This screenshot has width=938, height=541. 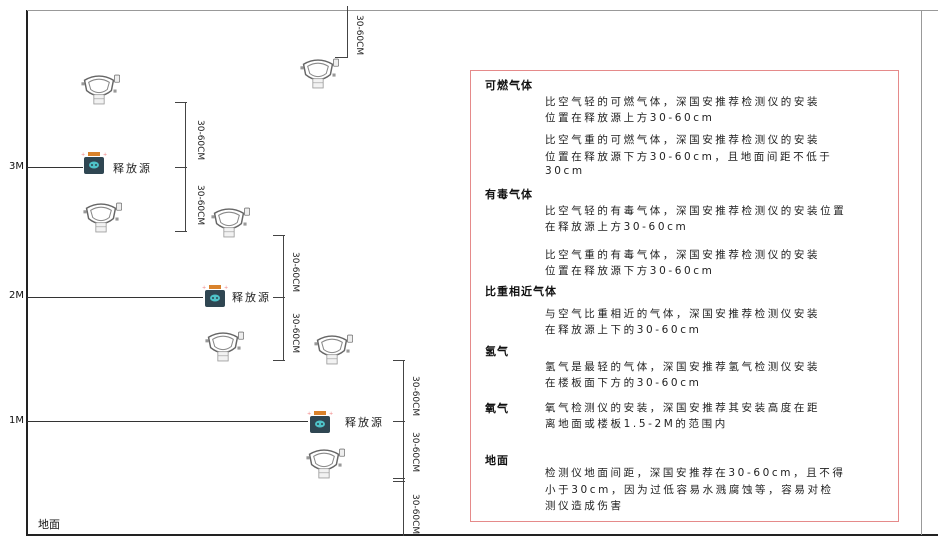 What do you see at coordinates (630, 271) in the screenshot?
I see `section-text: 位置在释放源下方30-60cm` at bounding box center [630, 271].